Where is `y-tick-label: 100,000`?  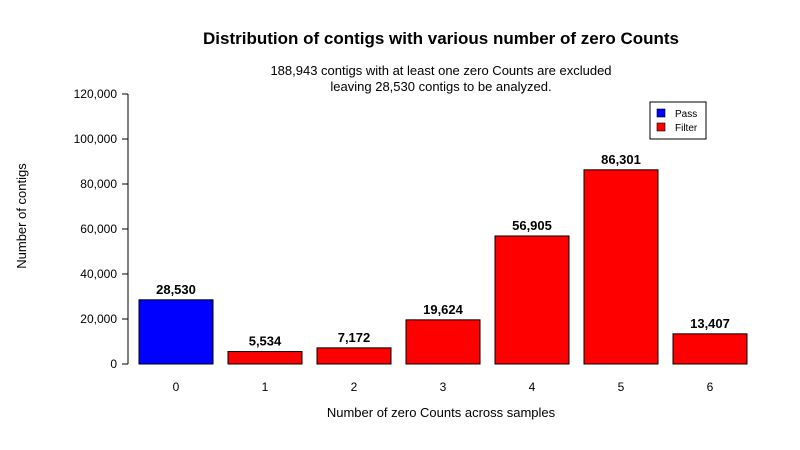 y-tick-label: 100,000 is located at coordinates (96, 139).